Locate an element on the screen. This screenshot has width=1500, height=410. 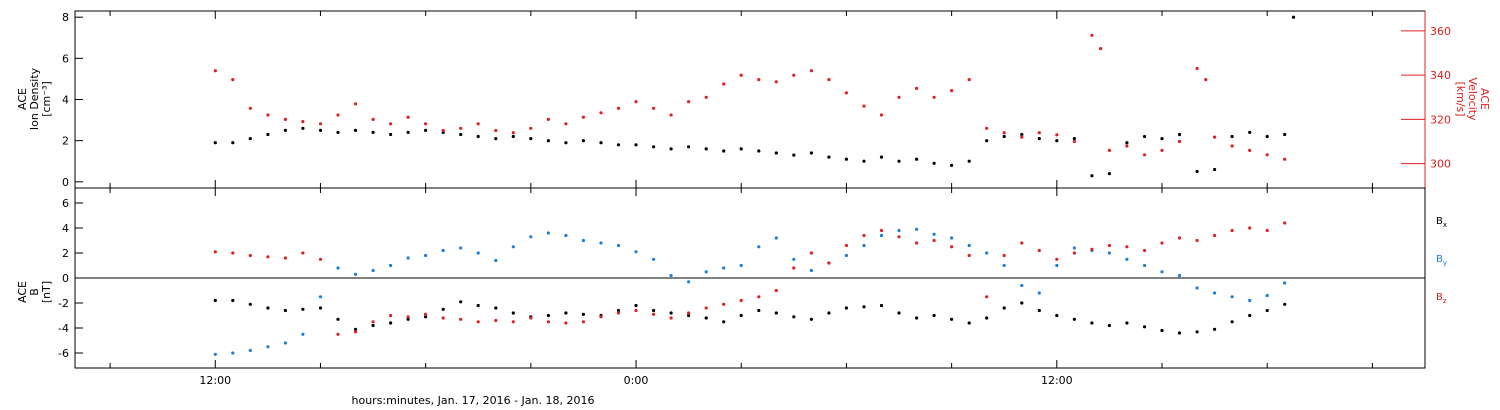
bottom-ylabel-line: ACE is located at coordinates (22, 292).